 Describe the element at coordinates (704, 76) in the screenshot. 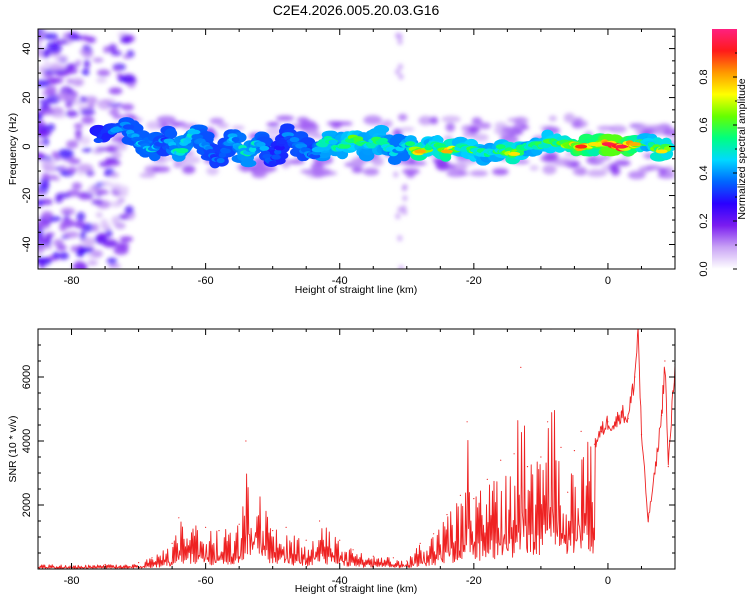

I see `colorbar-tick-label: 0.8` at that location.